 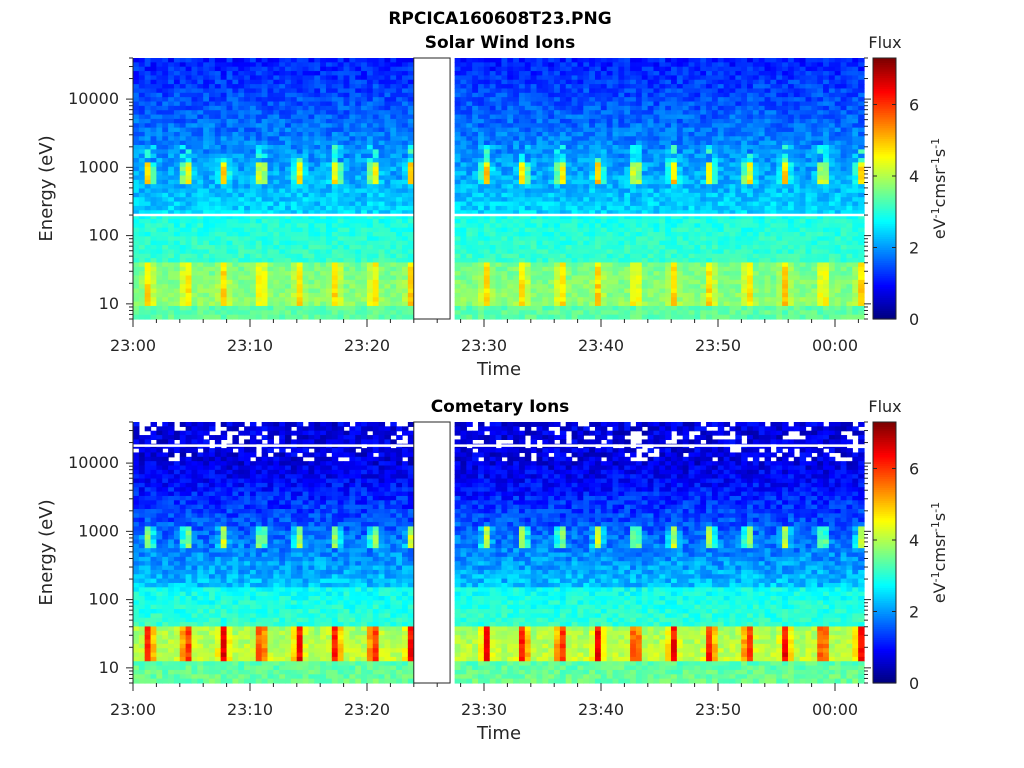 What do you see at coordinates (499, 19) in the screenshot?
I see `figure-title: RPCICA160608T23.PNG` at bounding box center [499, 19].